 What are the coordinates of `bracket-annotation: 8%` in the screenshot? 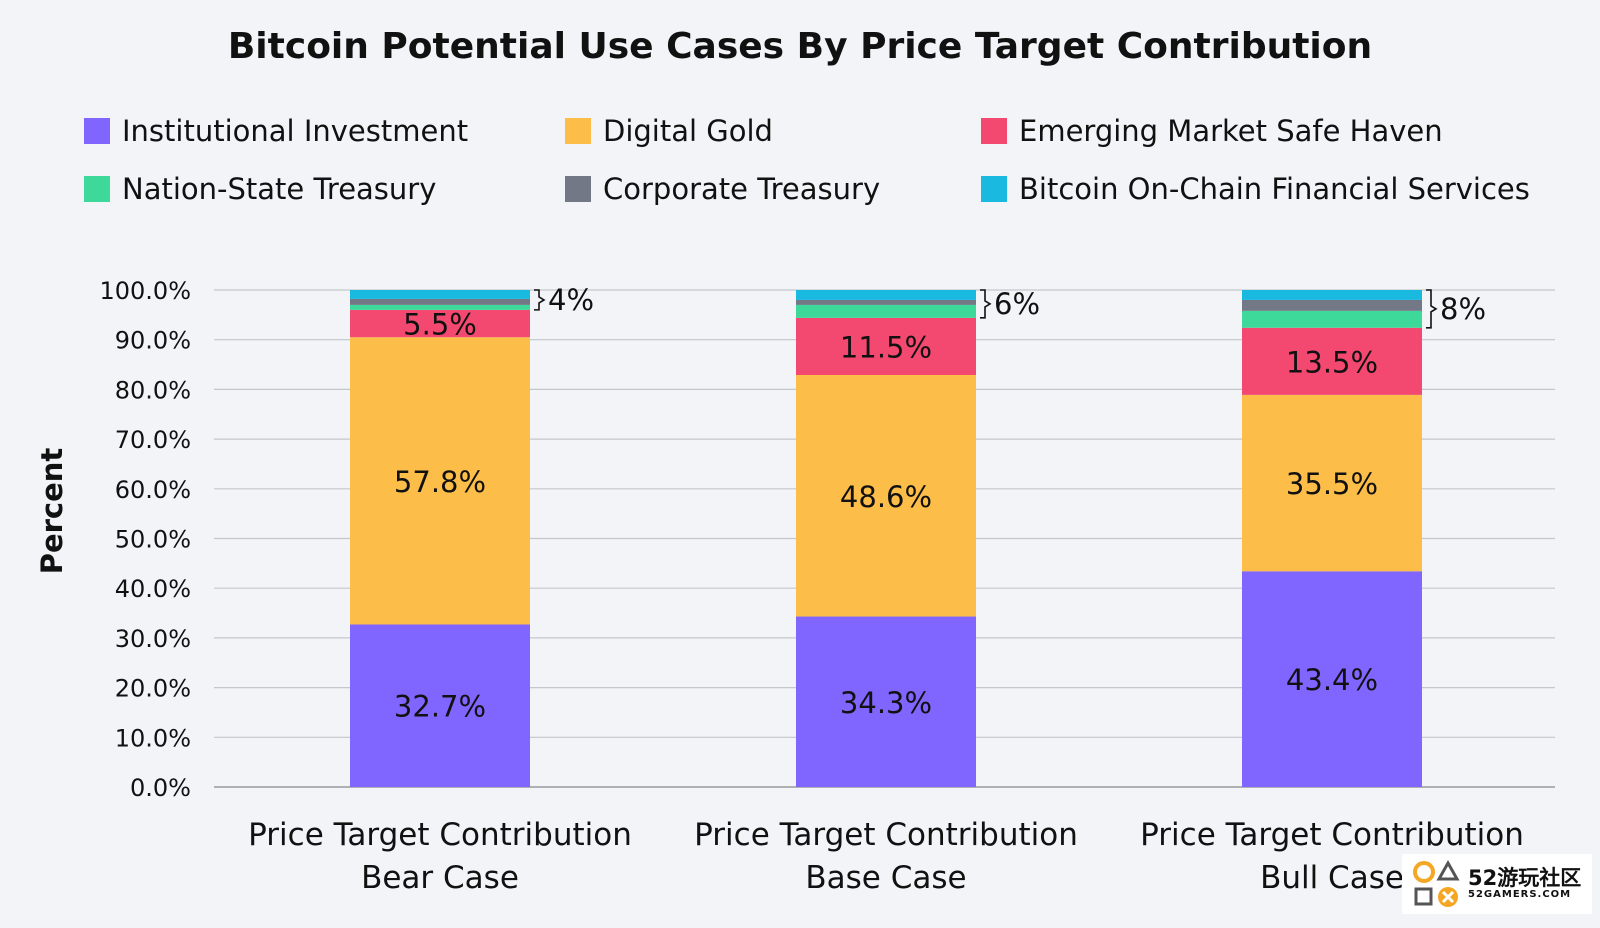 It's located at (1463, 309).